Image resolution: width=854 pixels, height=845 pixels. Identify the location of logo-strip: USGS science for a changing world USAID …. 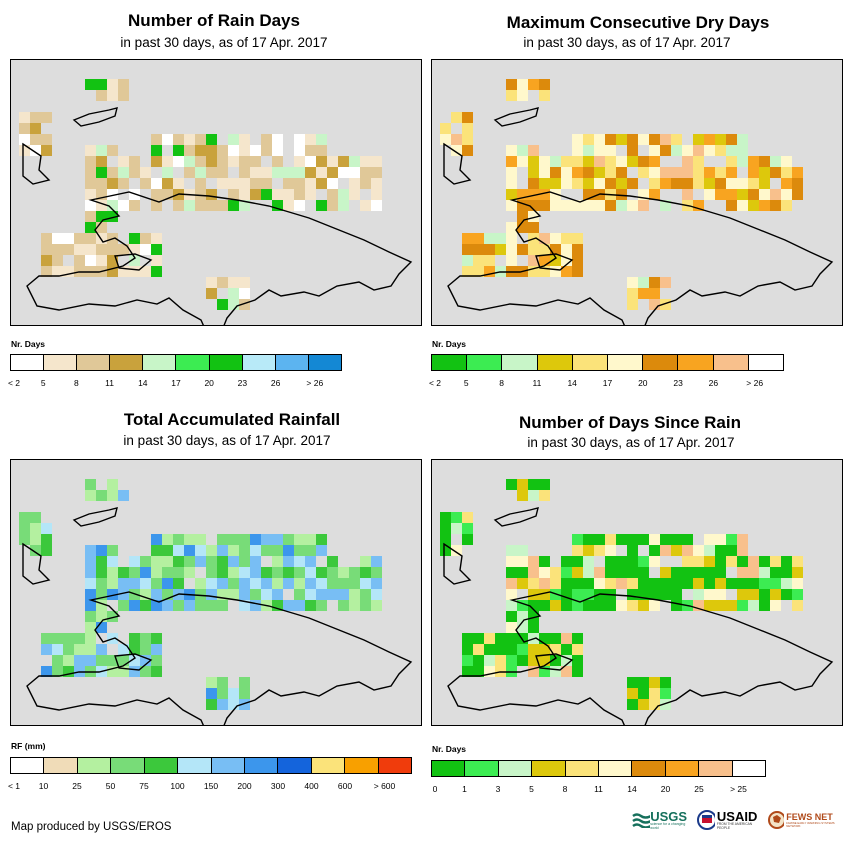
(738, 820).